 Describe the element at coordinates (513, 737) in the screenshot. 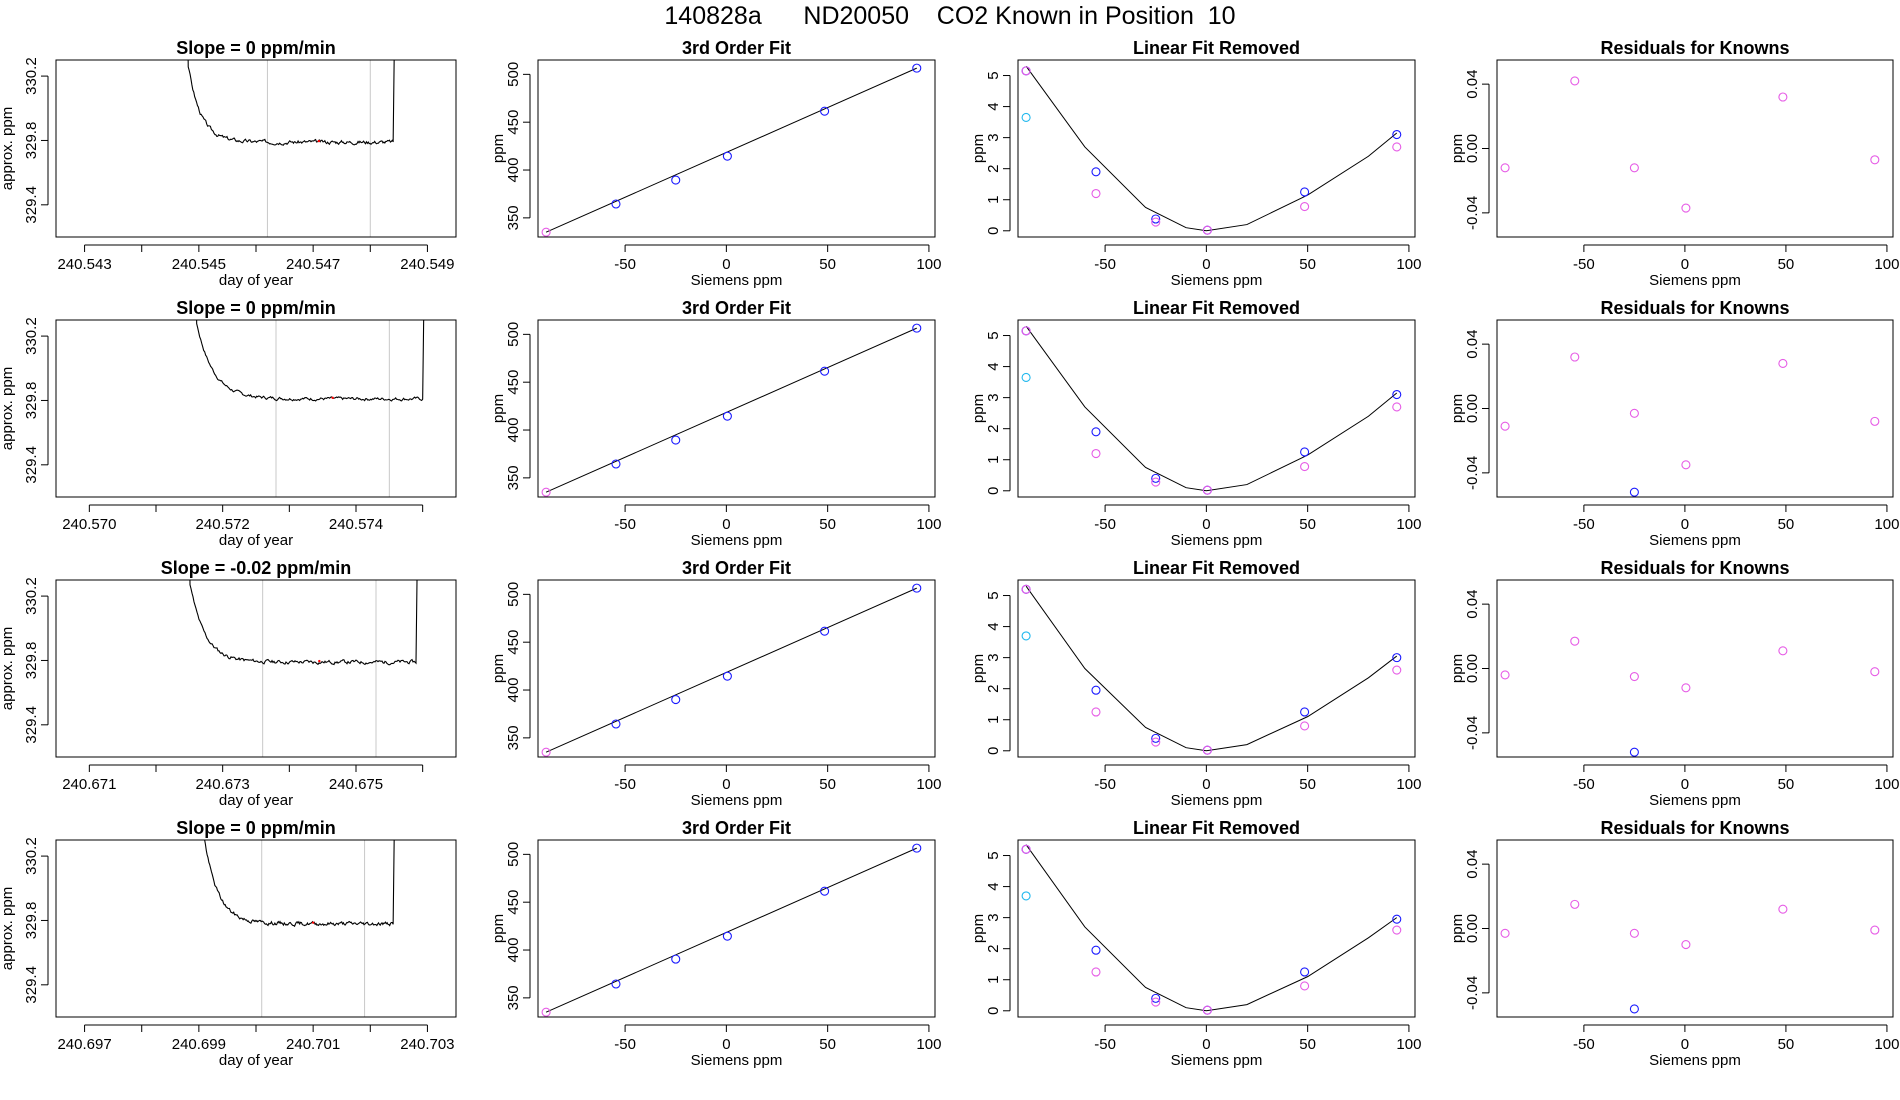

I see `y-tick-label: 350` at that location.